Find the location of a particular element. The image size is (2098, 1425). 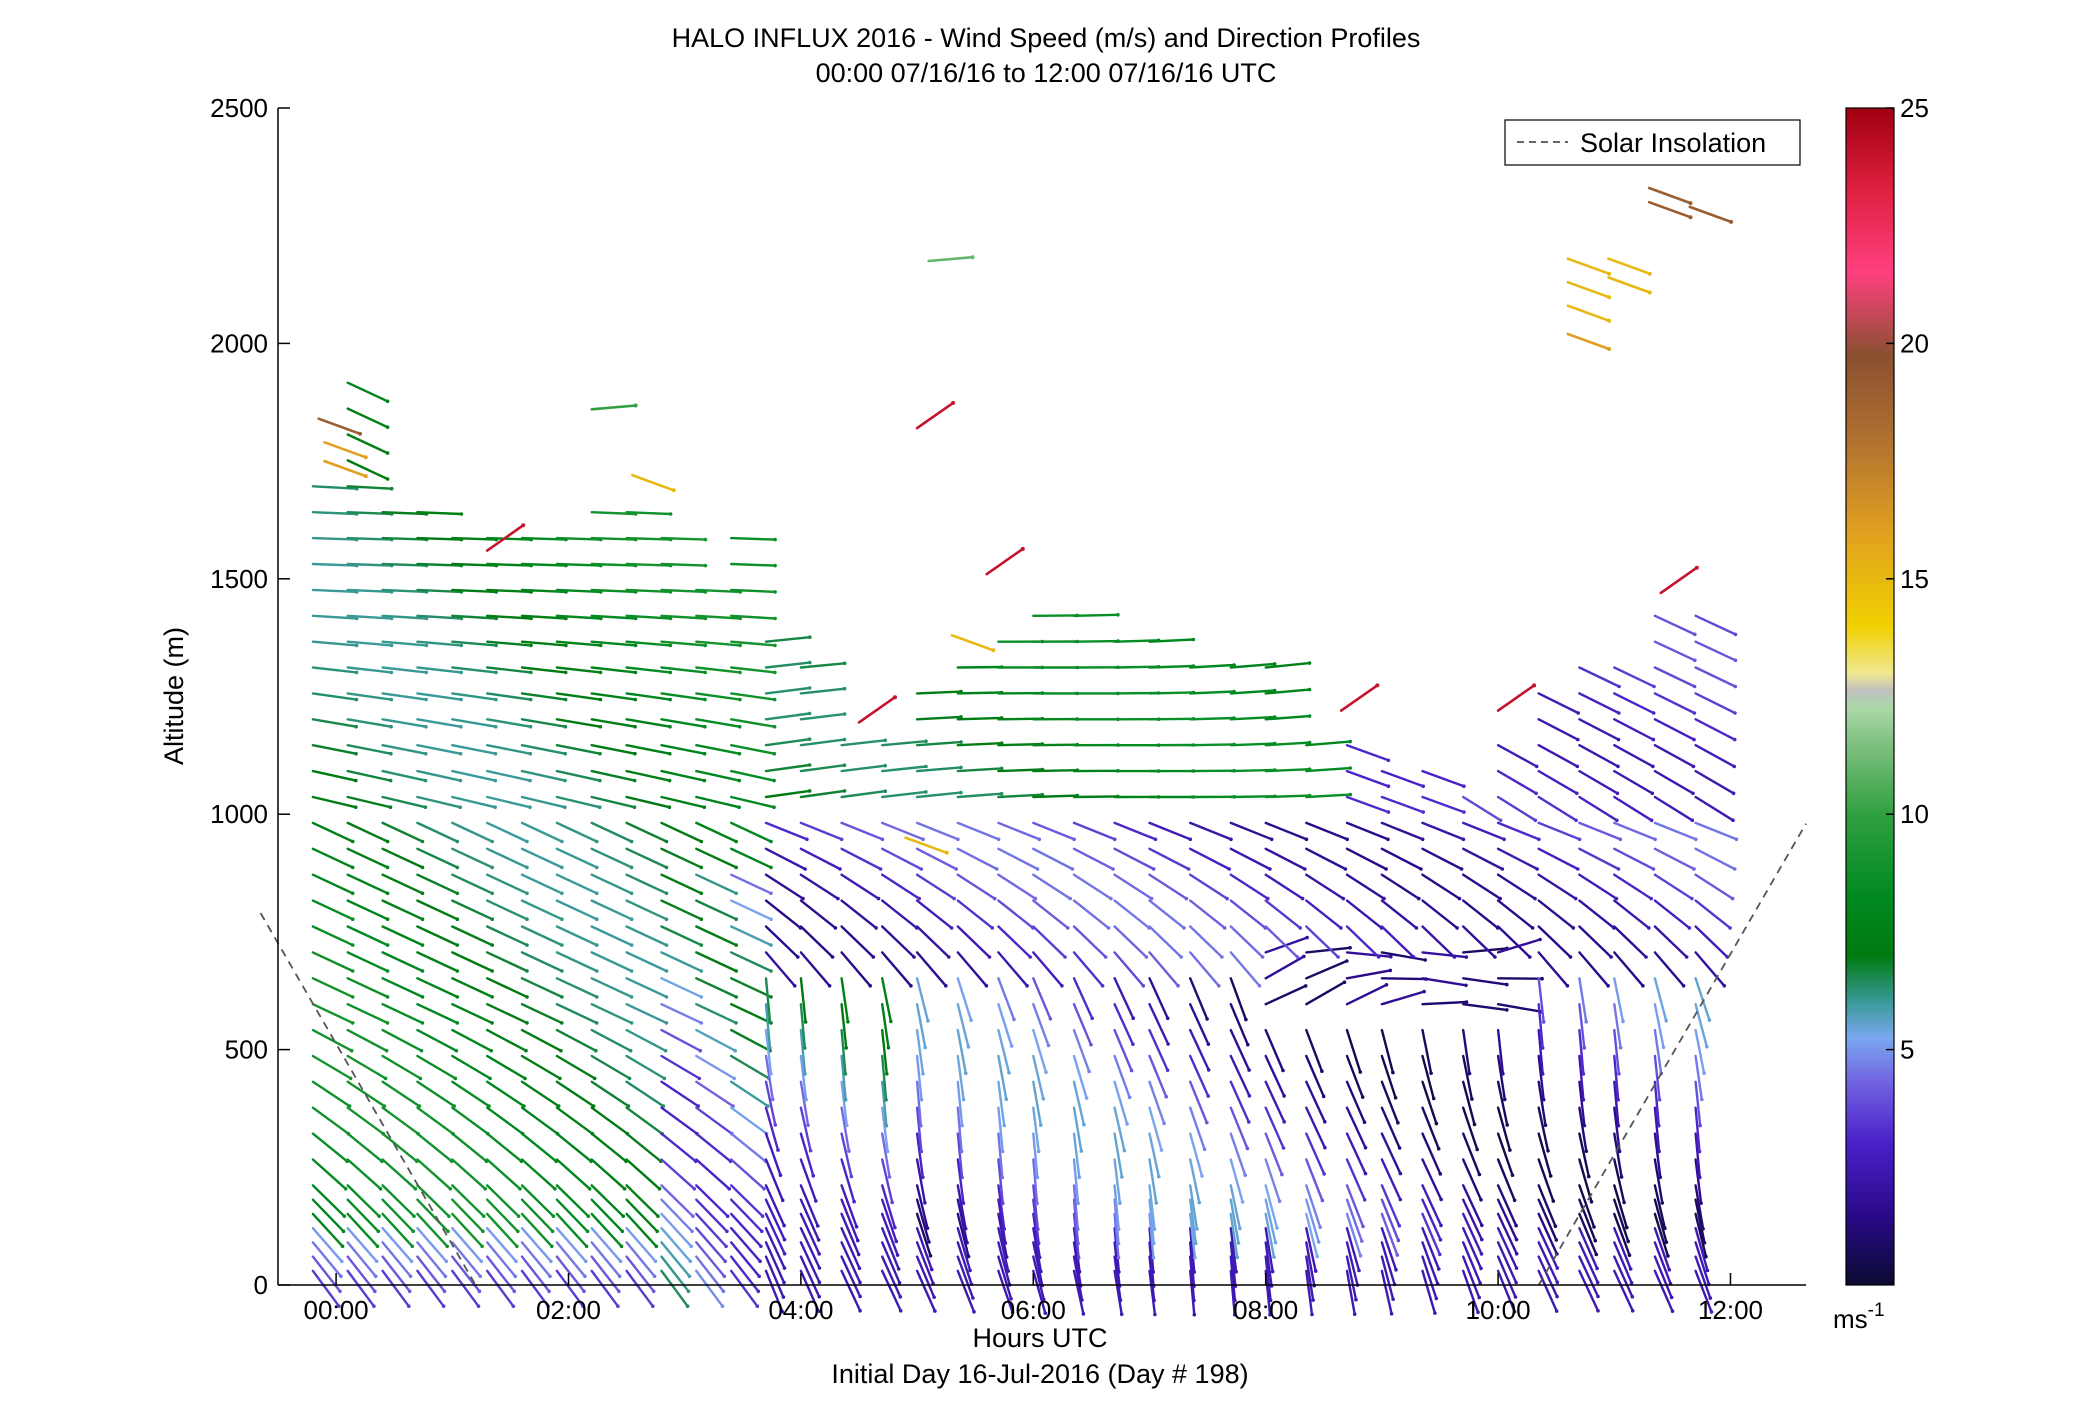

colorbar-gradient is located at coordinates (1870, 696).